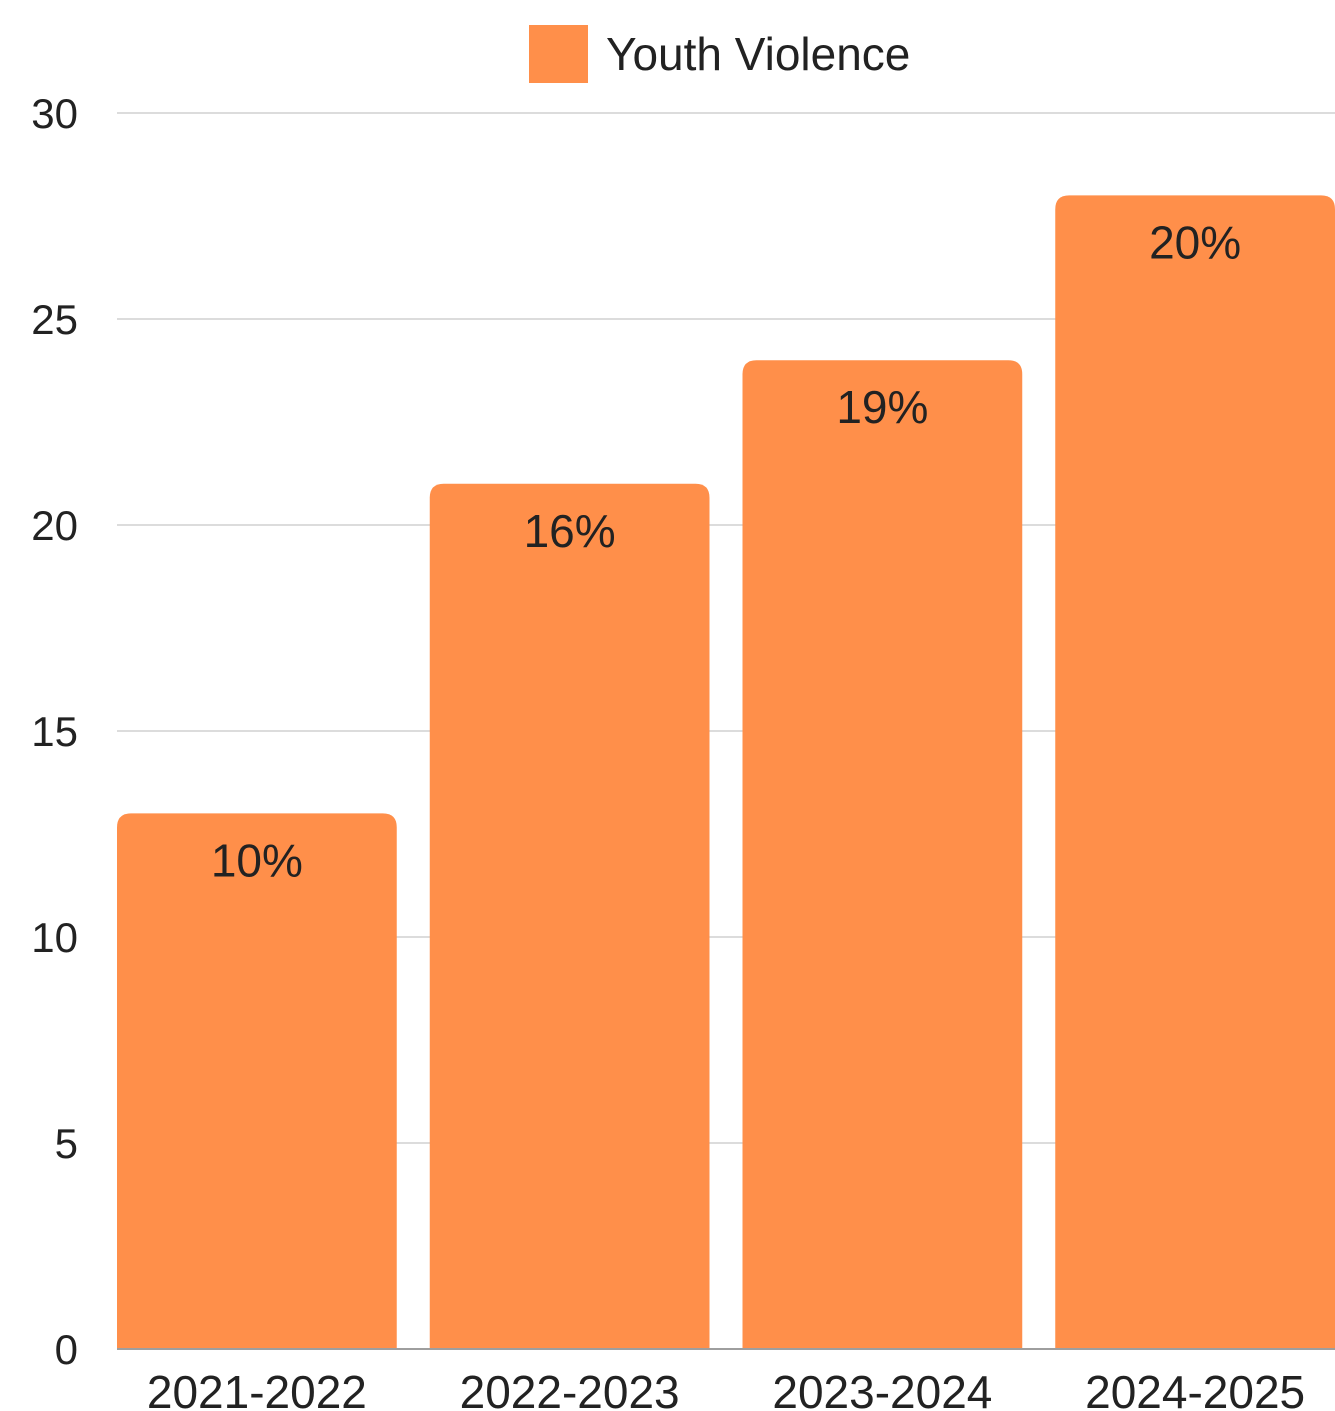  What do you see at coordinates (882, 854) in the screenshot?
I see `bar-2023-2024` at bounding box center [882, 854].